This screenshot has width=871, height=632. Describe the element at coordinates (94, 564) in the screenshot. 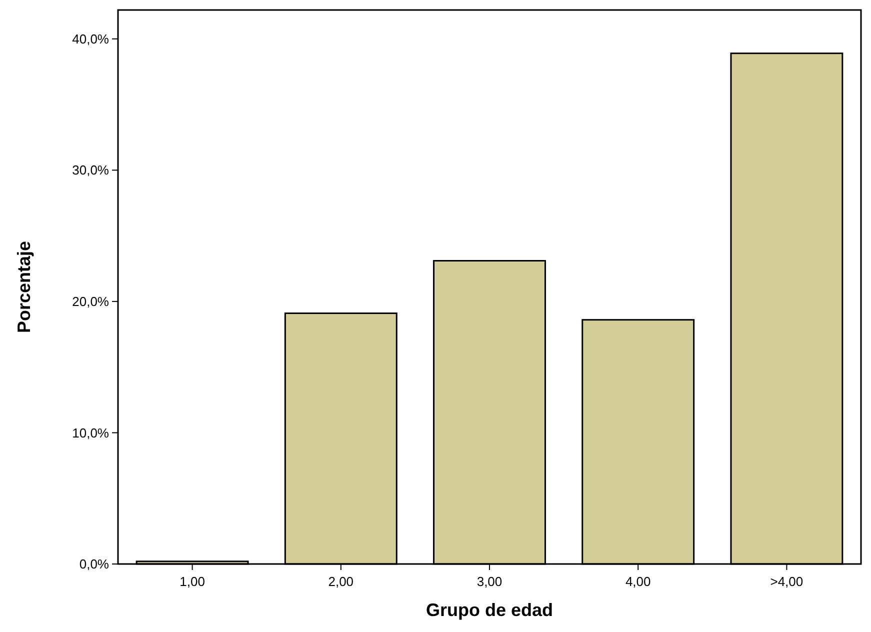

I see `y-tick-label: 0,0%` at that location.